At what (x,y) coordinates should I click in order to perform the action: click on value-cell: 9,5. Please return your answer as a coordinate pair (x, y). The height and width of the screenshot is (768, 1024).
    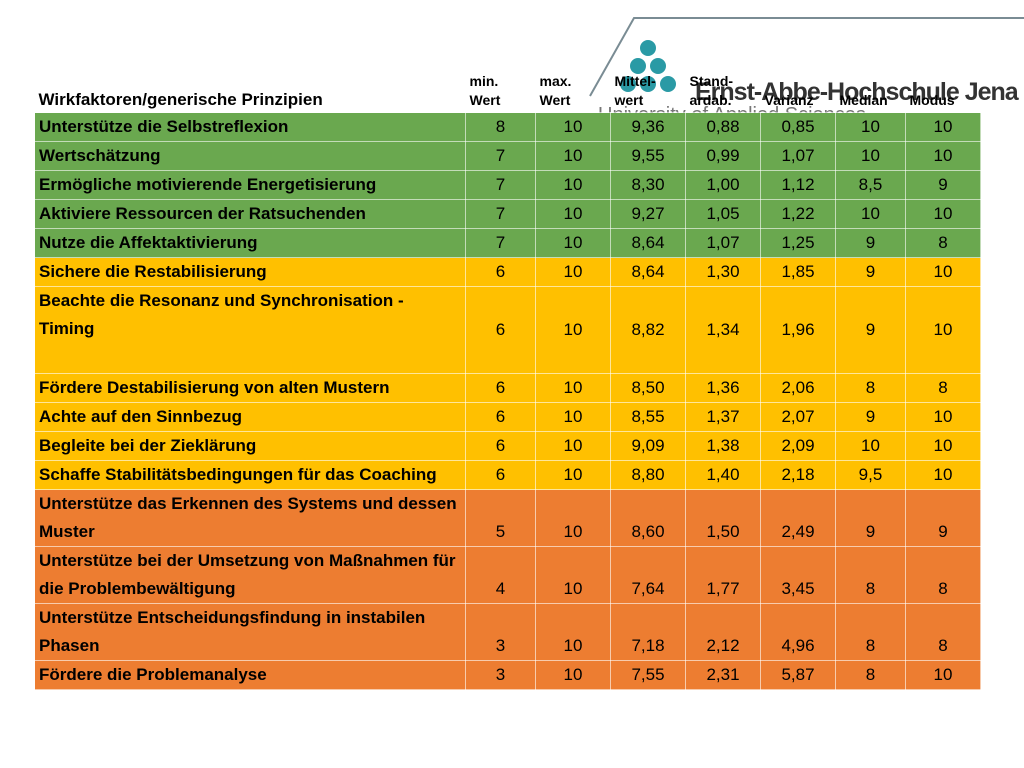
    Looking at the image, I should click on (870, 475).